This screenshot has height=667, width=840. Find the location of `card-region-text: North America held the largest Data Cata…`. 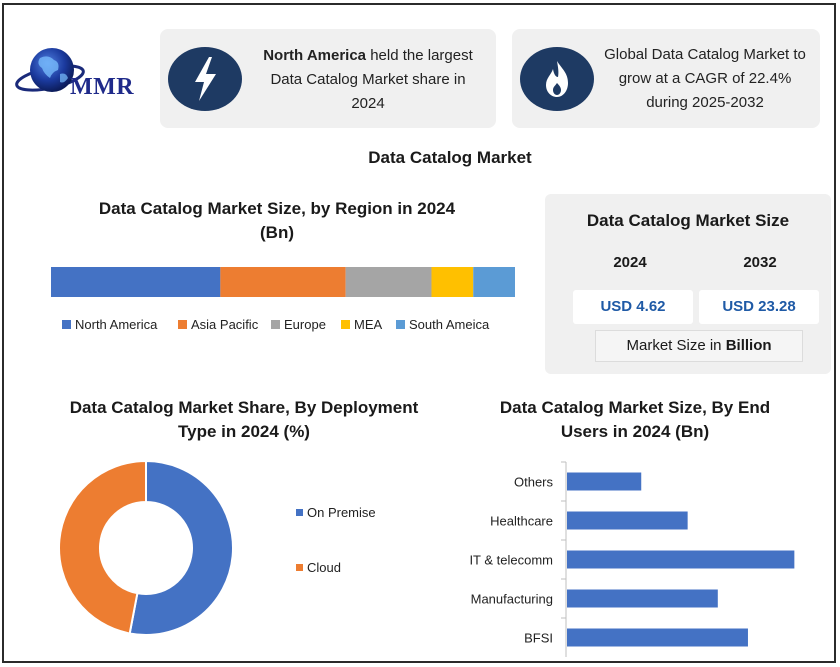

card-region-text: North America held the largest Data Cata… is located at coordinates (368, 79).